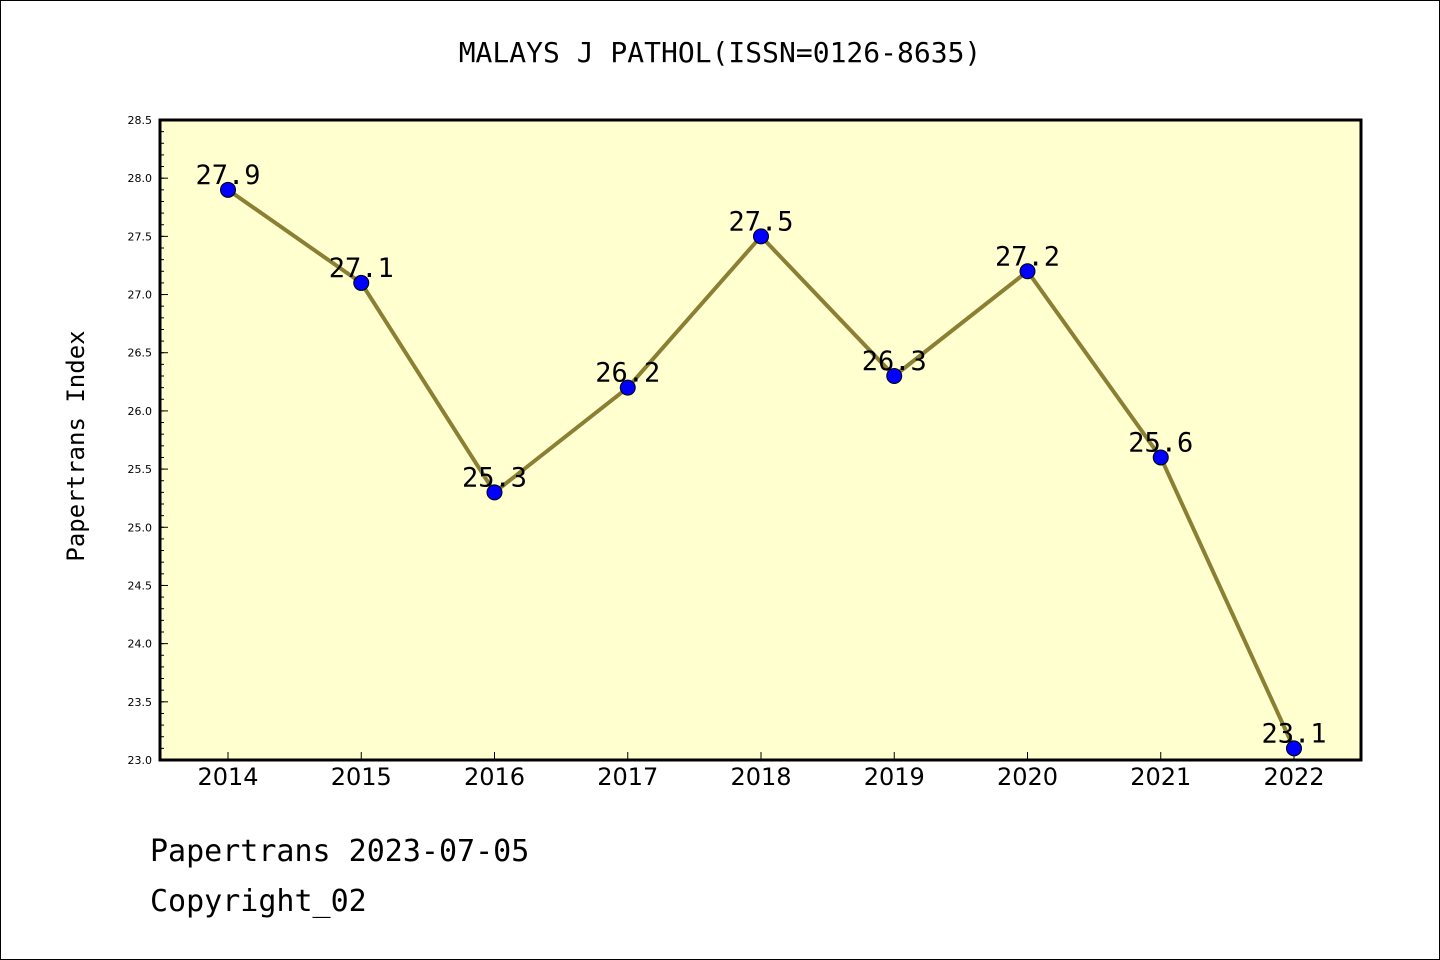  What do you see at coordinates (894, 361) in the screenshot?
I see `data-label: 26.3` at bounding box center [894, 361].